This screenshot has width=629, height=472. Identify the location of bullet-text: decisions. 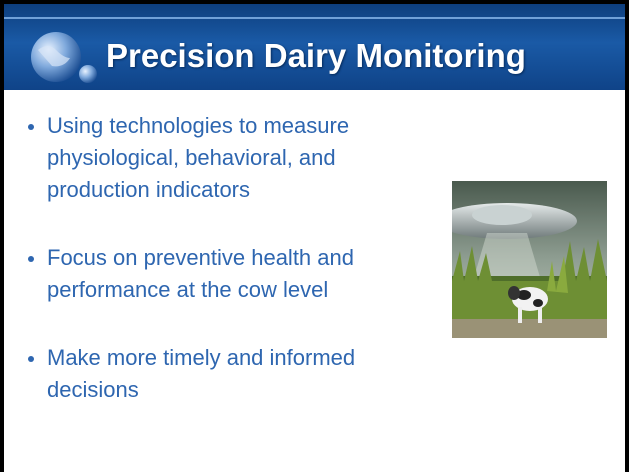
(93, 389).